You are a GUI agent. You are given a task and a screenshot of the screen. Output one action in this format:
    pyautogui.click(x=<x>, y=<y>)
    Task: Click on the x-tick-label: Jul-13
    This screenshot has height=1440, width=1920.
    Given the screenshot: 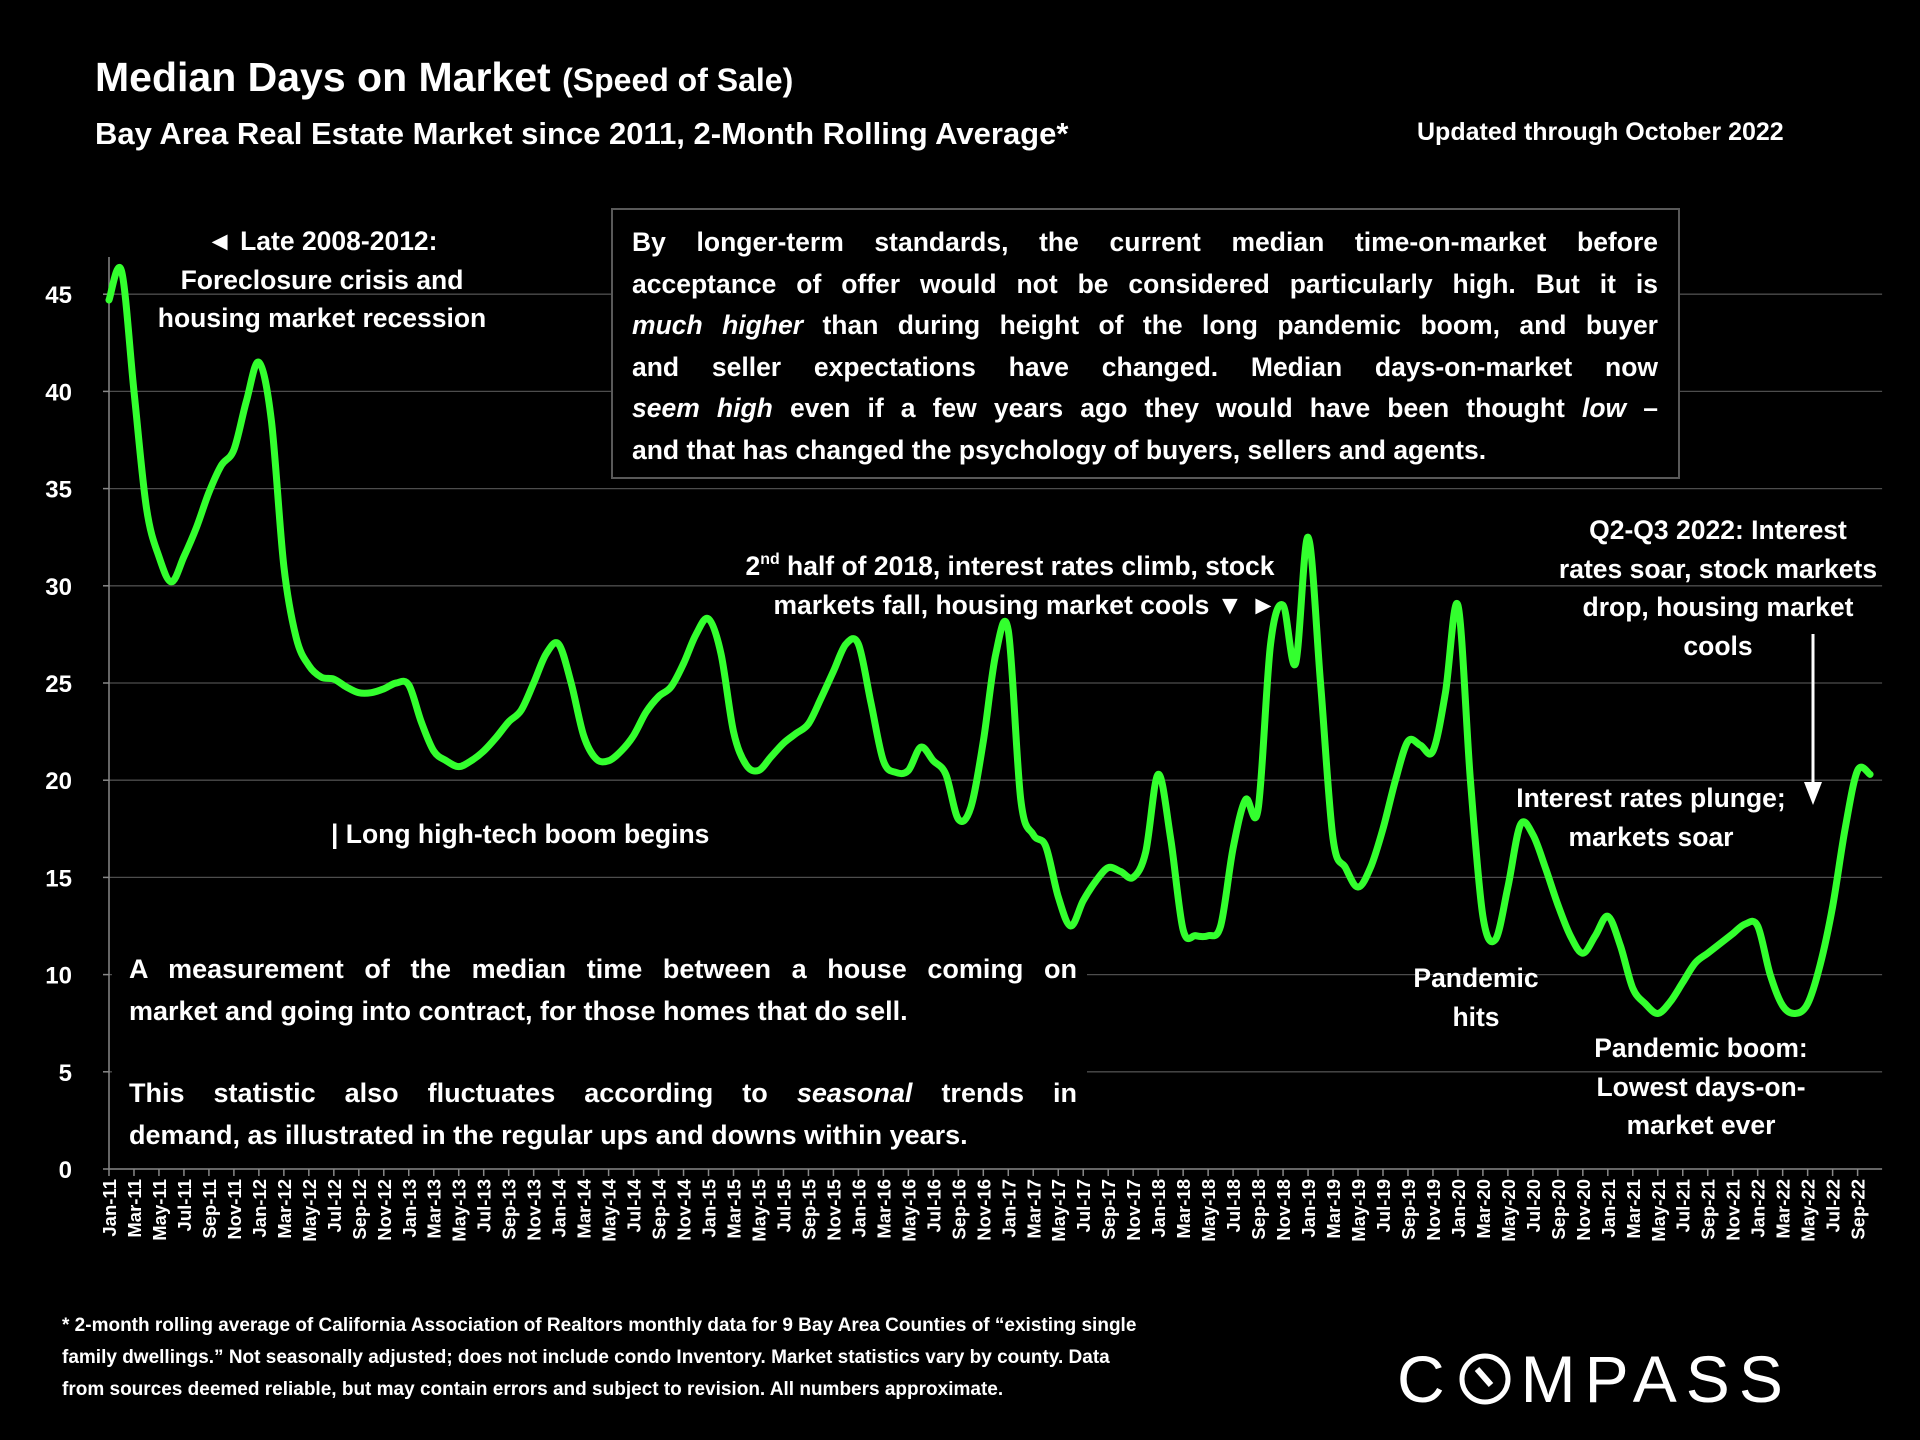 What is the action you would take?
    pyautogui.click(x=484, y=1205)
    